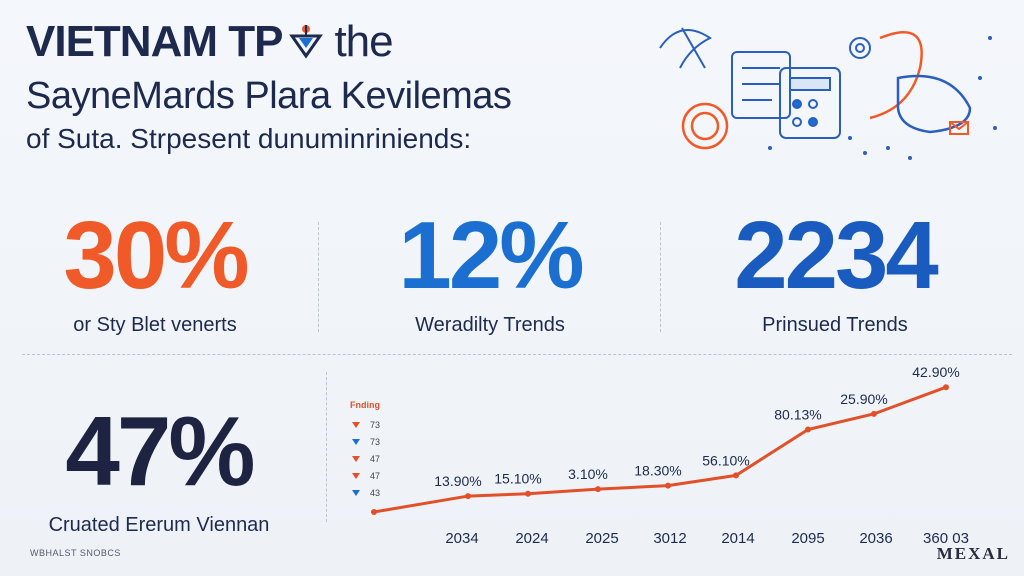 The image size is (1024, 576). What do you see at coordinates (531, 538) in the screenshot?
I see `x-tick-label: 2024` at bounding box center [531, 538].